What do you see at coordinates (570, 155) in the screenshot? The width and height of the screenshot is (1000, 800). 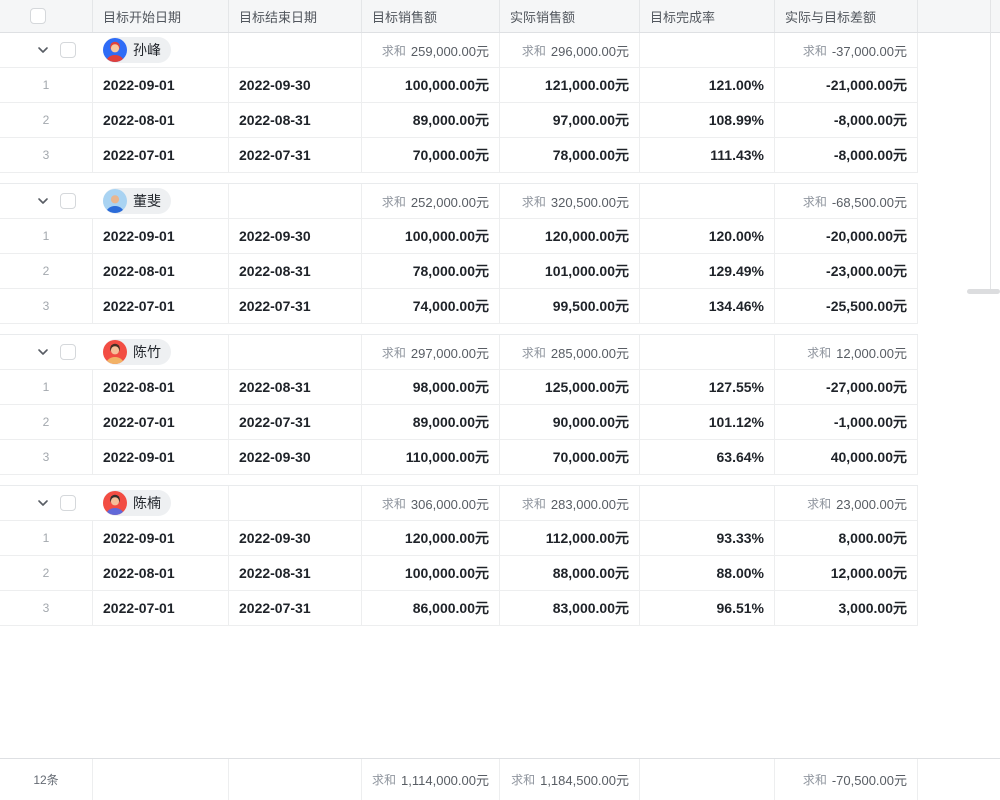 I see `cell-actual-sales: 78,000.00元` at bounding box center [570, 155].